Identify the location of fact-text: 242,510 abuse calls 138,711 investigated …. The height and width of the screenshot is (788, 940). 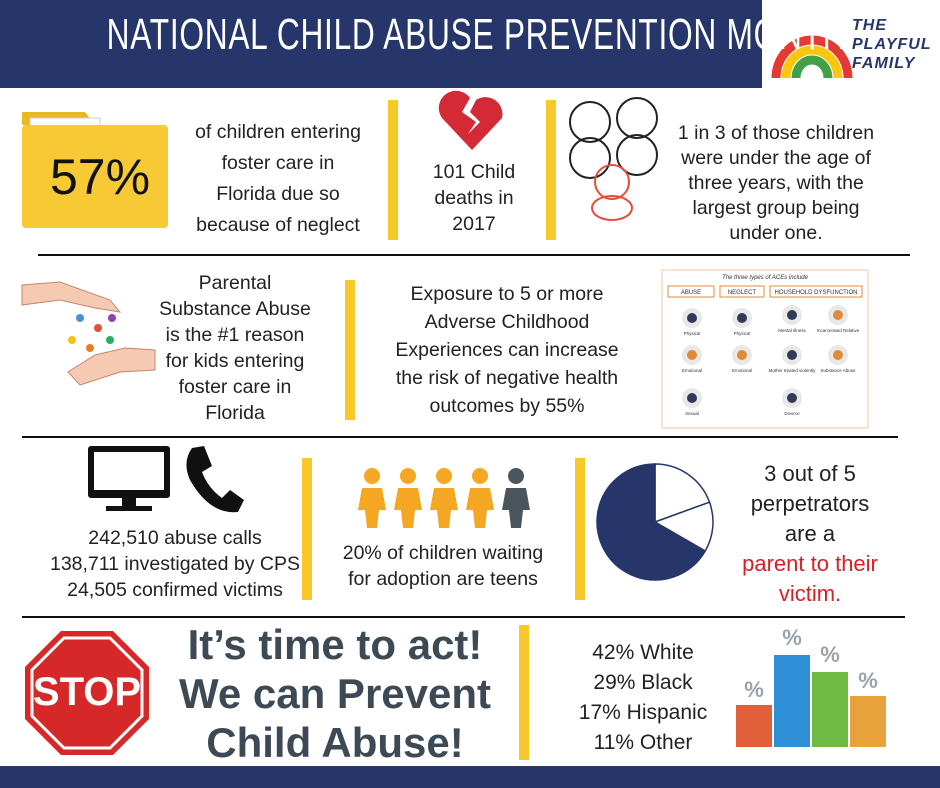
(175, 564).